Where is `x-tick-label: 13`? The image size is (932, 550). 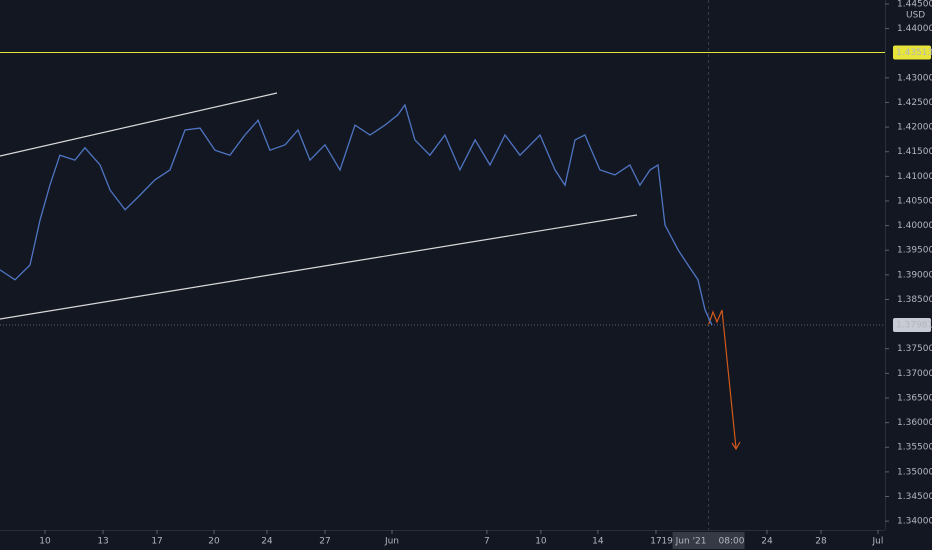 x-tick-label: 13 is located at coordinates (102, 542).